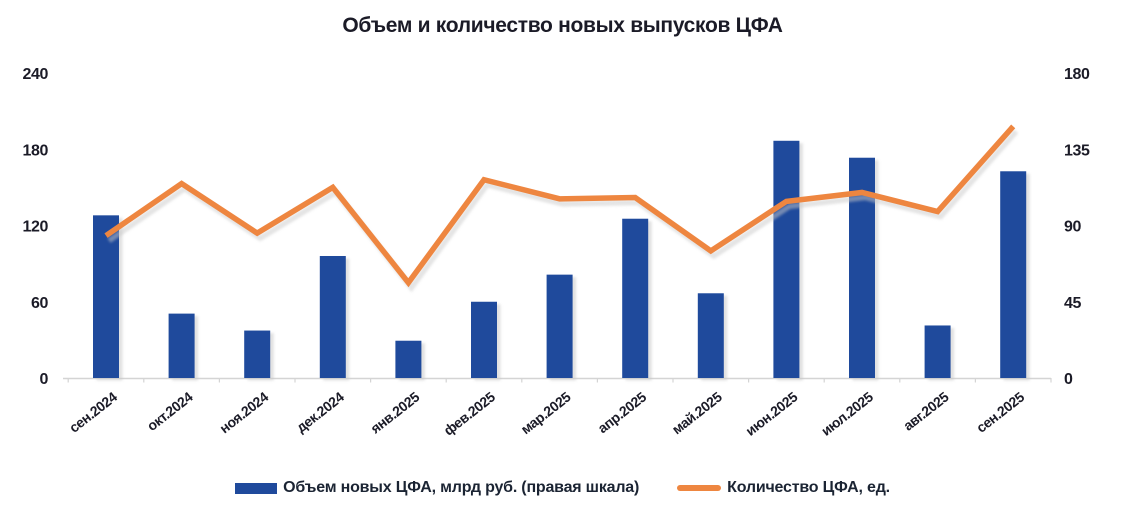  Describe the element at coordinates (36, 150) in the screenshot. I see `left-axis-tick-label: 180` at that location.